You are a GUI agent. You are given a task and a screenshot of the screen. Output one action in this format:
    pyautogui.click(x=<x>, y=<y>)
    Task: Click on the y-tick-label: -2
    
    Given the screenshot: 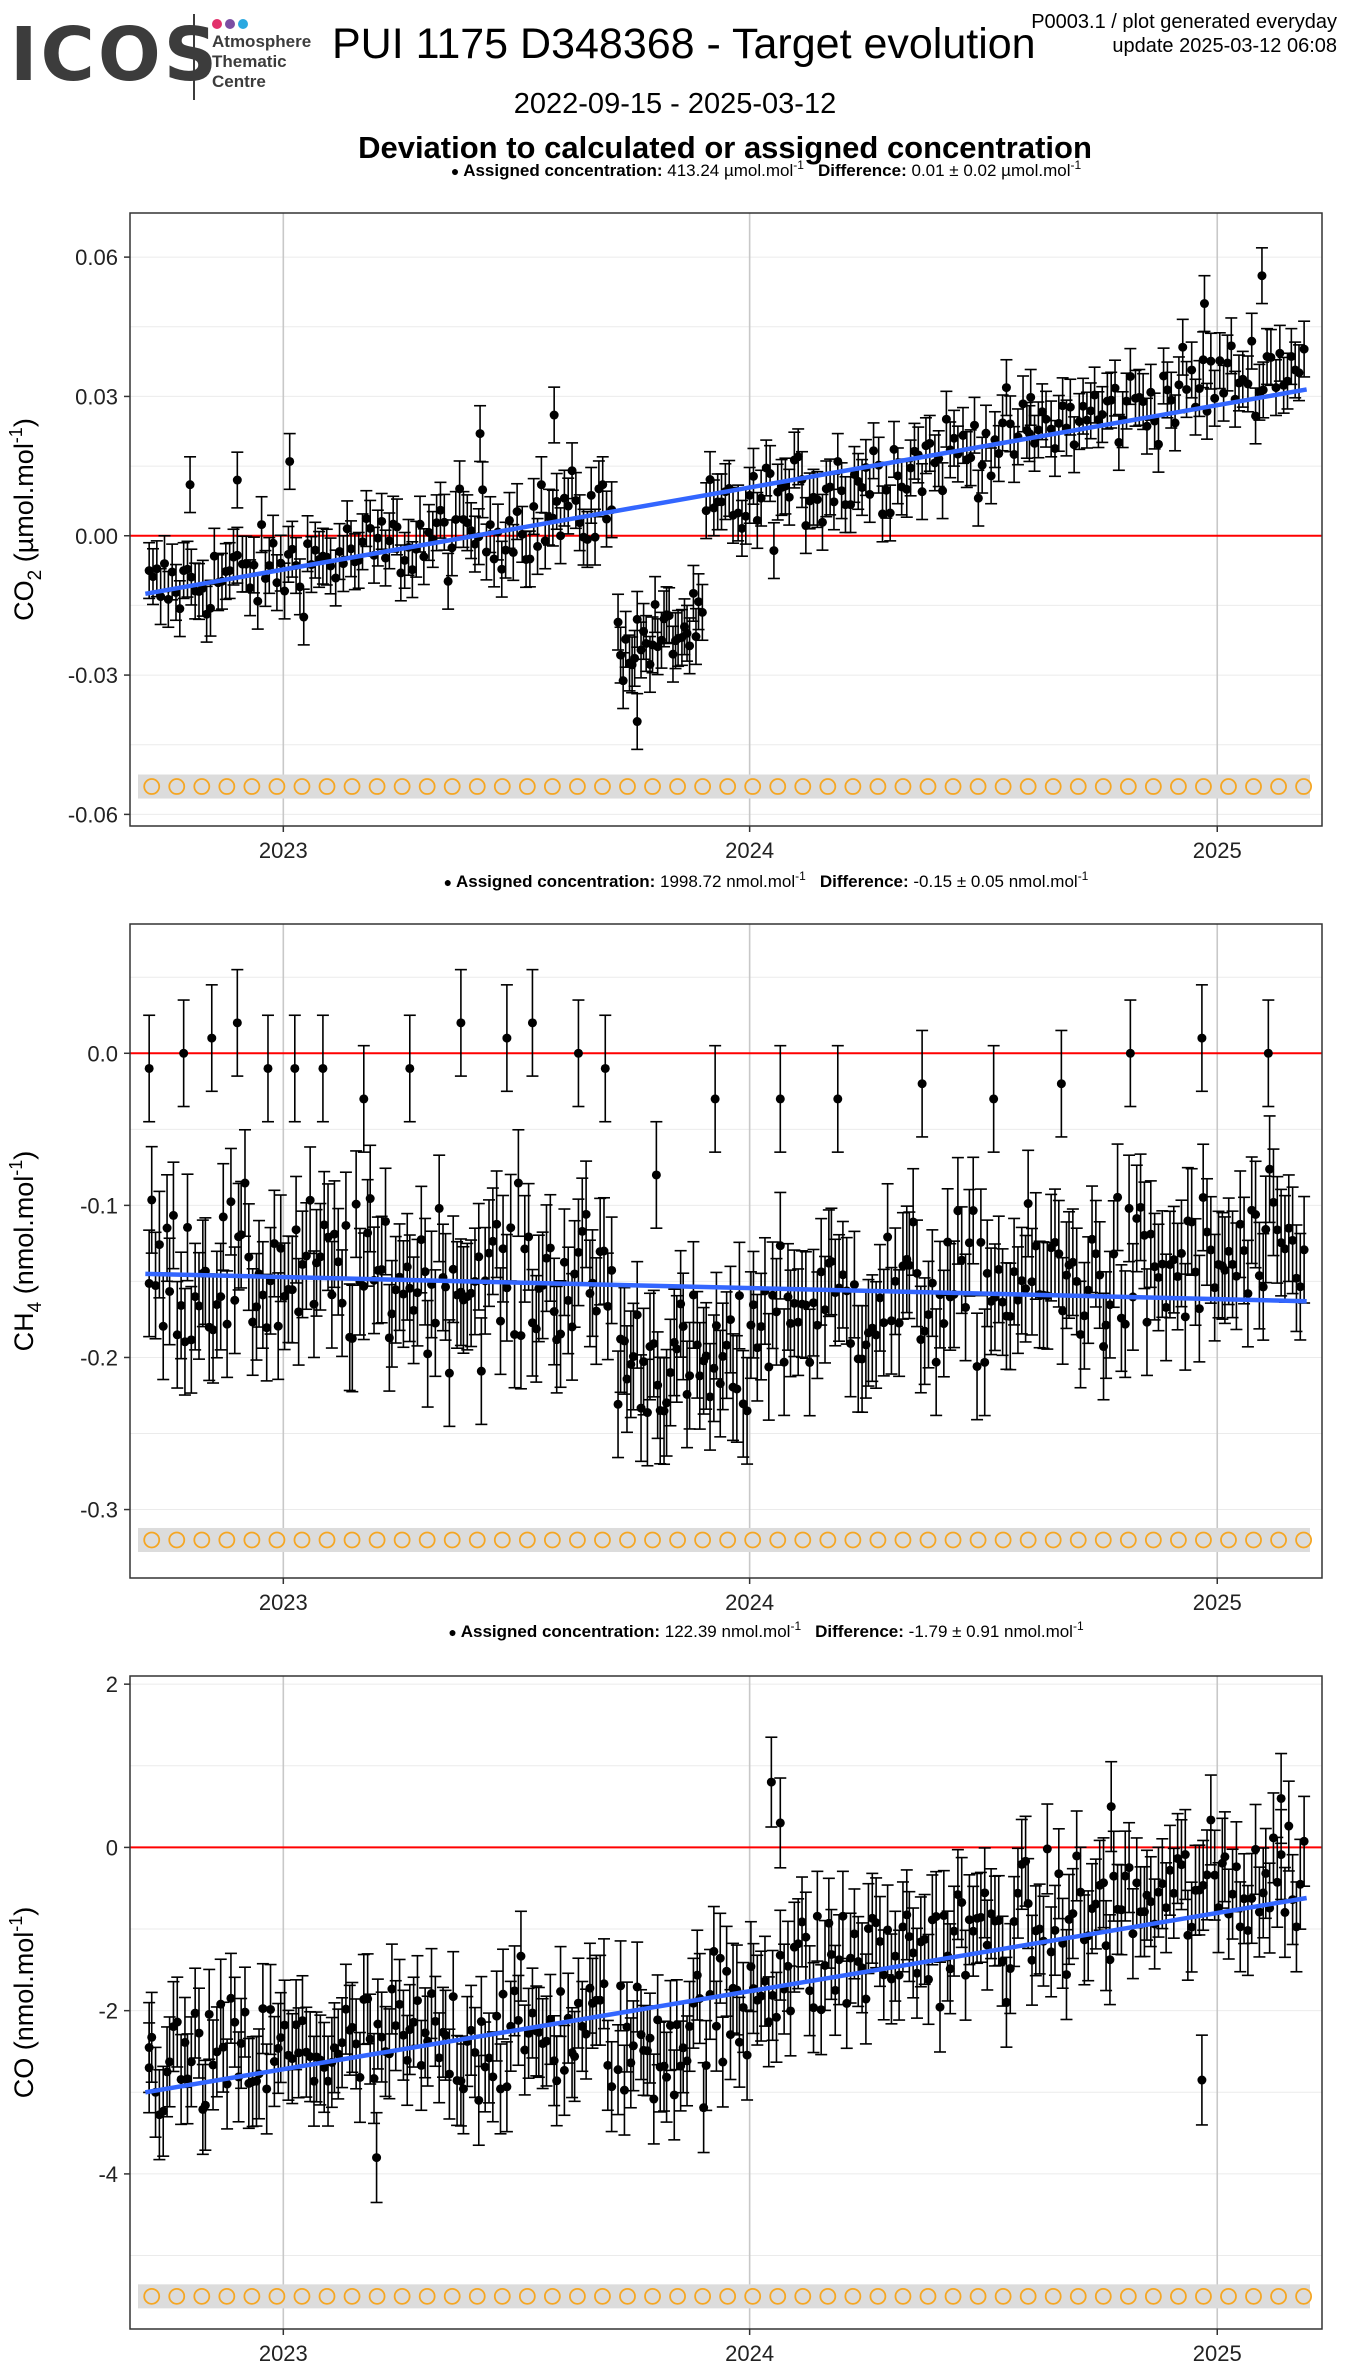 What is the action you would take?
    pyautogui.click(x=108, y=2011)
    